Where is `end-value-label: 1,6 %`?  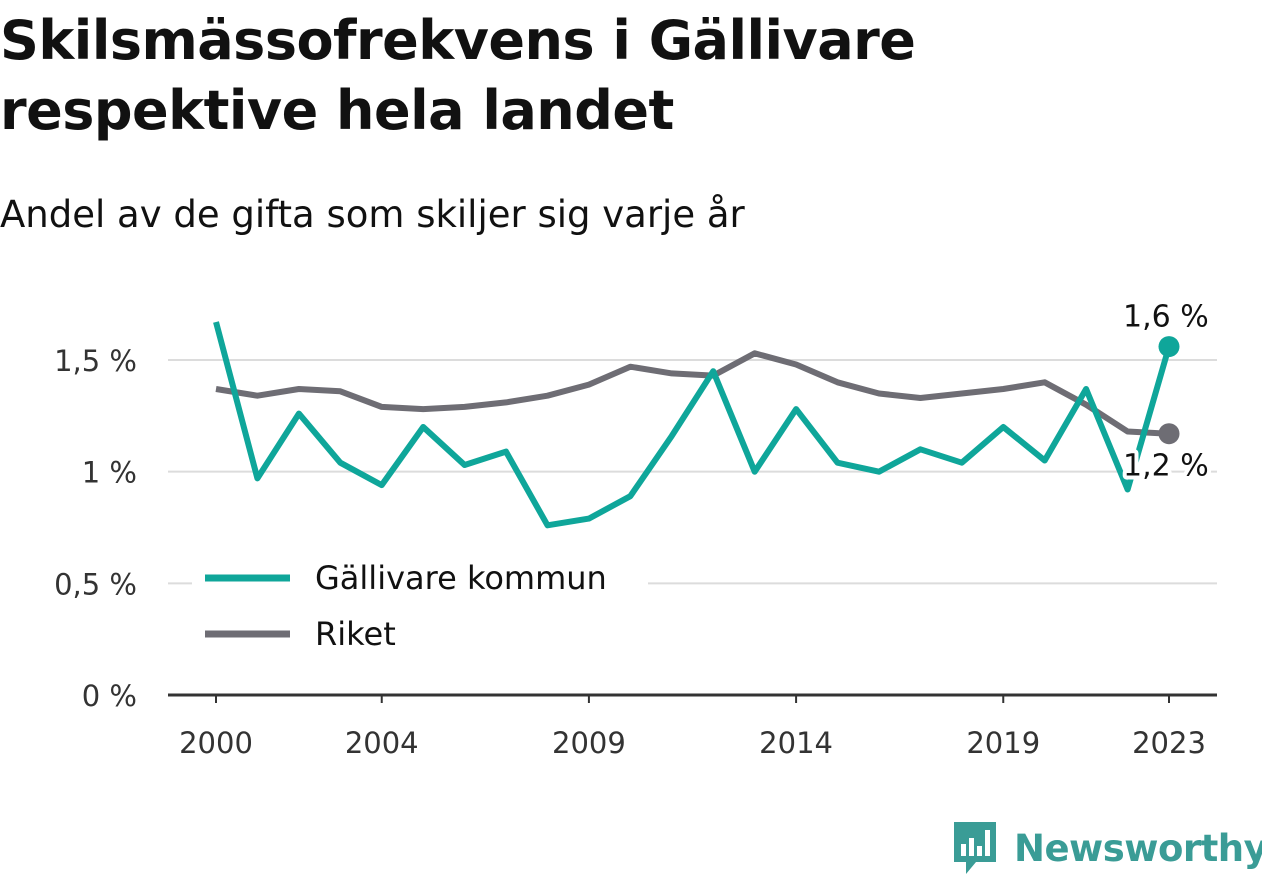 end-value-label: 1,6 % is located at coordinates (1166, 317).